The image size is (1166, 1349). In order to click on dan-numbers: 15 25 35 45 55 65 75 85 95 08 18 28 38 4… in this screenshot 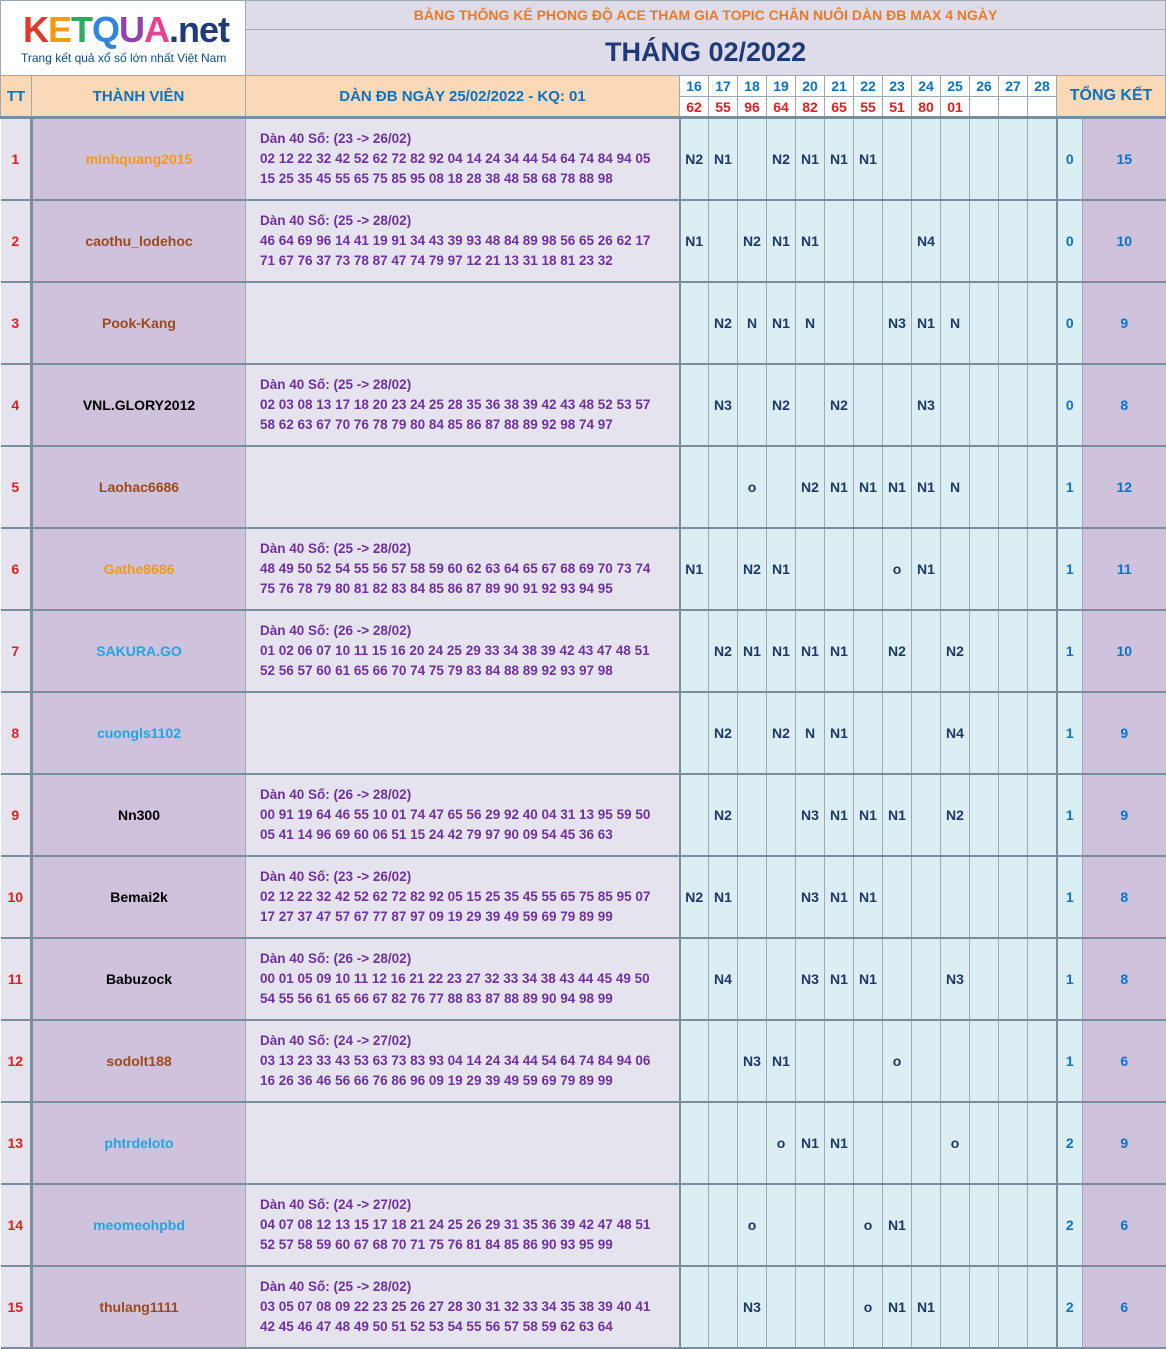, I will do `click(436, 178)`.